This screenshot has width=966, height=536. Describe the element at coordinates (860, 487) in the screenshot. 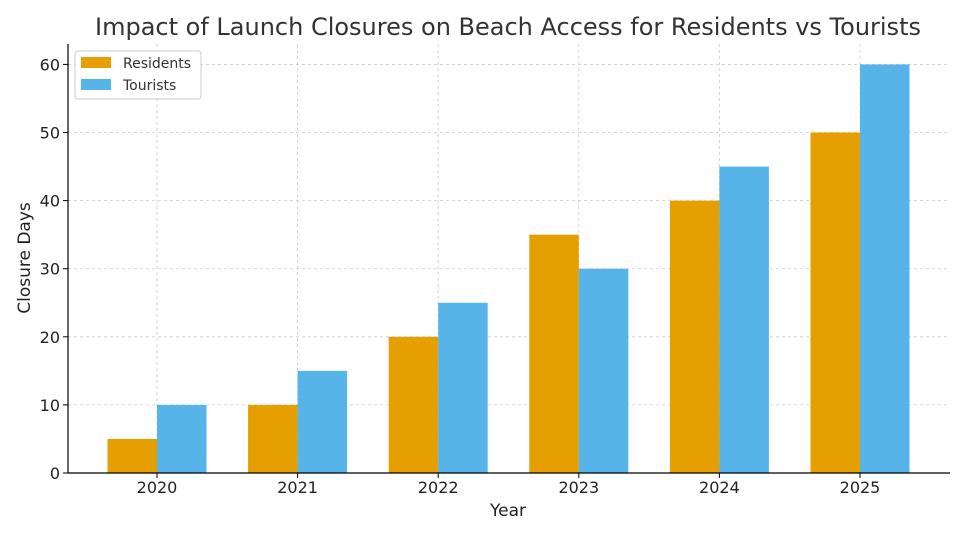

I see `x-tick-label: 2025` at that location.